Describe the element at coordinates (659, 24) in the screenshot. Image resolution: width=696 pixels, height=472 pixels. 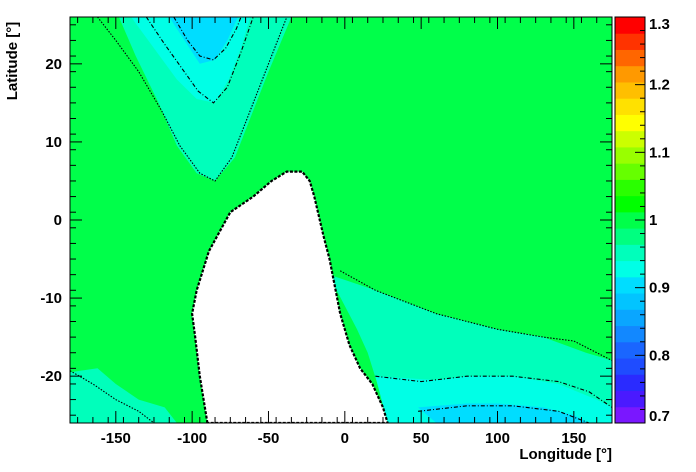
I see `colorbar-tick-label: 1.3` at that location.